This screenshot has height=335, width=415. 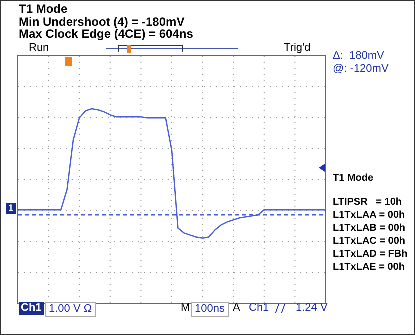 I want to click on text: L1TxLAC = 00h, so click(x=369, y=241).